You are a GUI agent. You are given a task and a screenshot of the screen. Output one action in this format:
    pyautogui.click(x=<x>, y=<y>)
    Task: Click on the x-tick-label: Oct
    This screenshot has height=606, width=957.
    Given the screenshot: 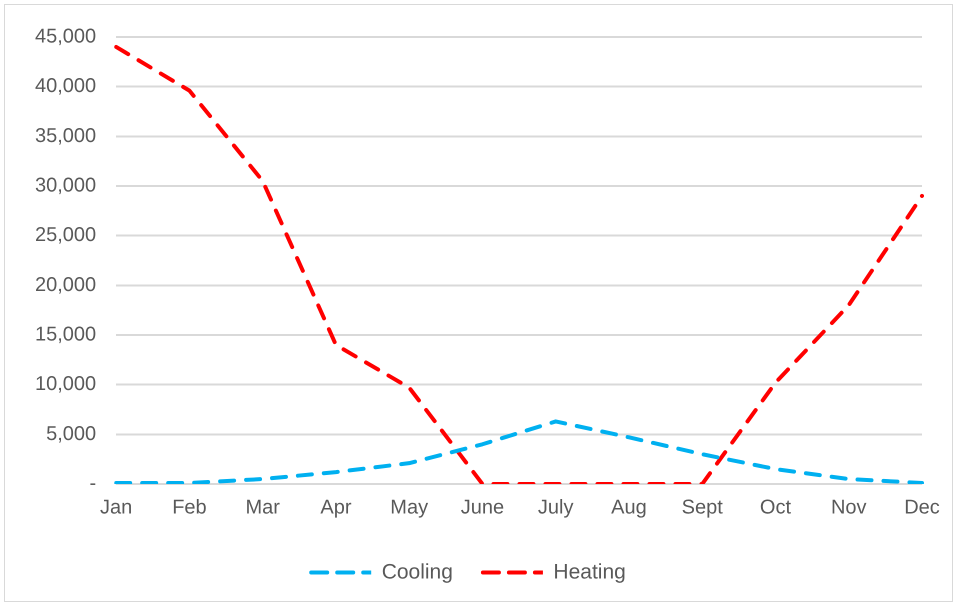 What is the action you would take?
    pyautogui.click(x=776, y=507)
    